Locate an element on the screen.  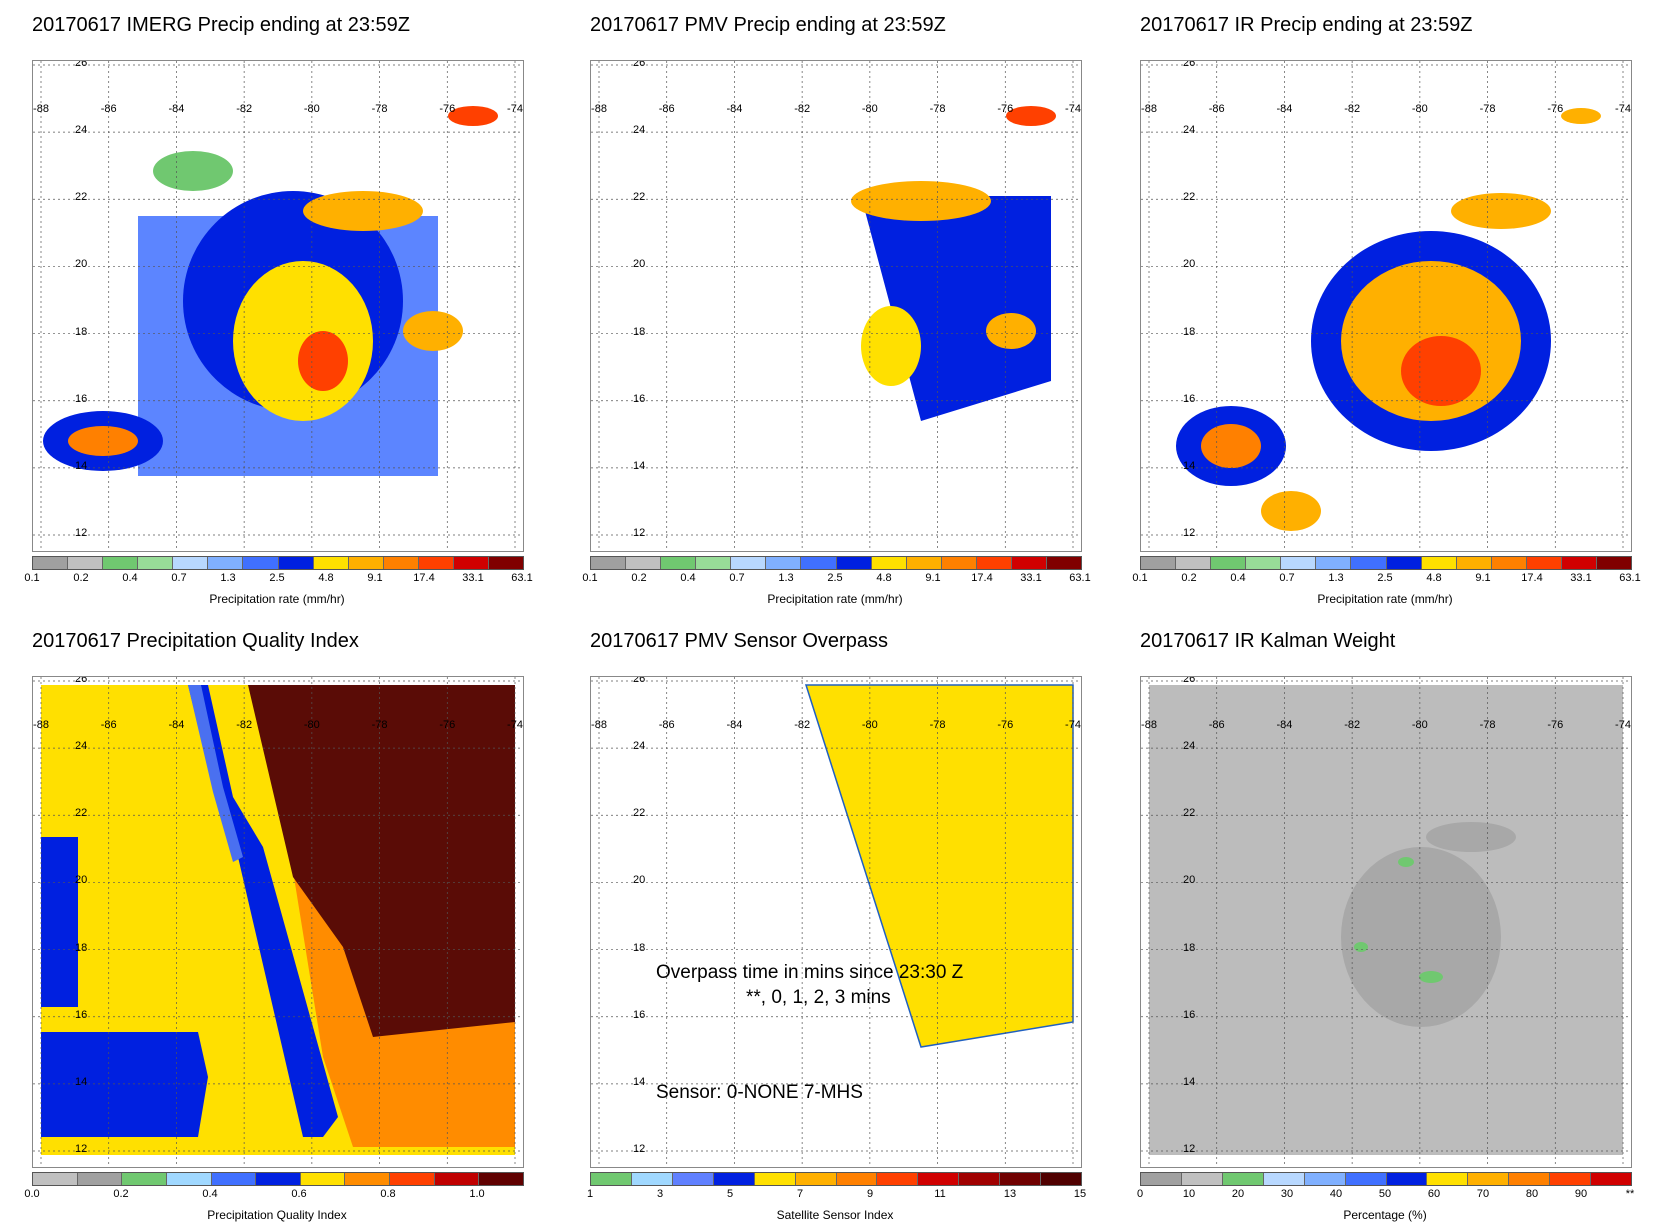
colorbar-label: Satellite Sensor Index is located at coordinates (835, 1215).